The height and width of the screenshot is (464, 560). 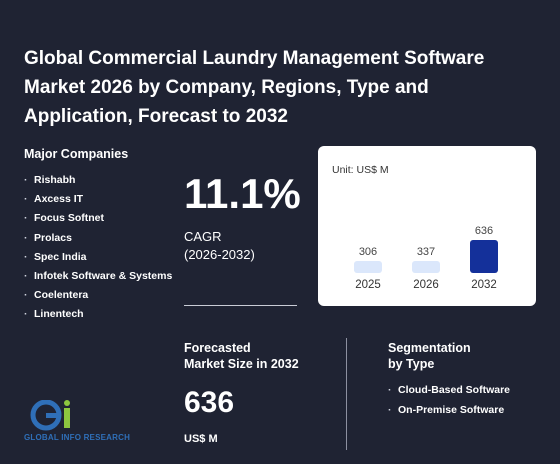 What do you see at coordinates (426, 252) in the screenshot?
I see `data-label-2026: 337` at bounding box center [426, 252].